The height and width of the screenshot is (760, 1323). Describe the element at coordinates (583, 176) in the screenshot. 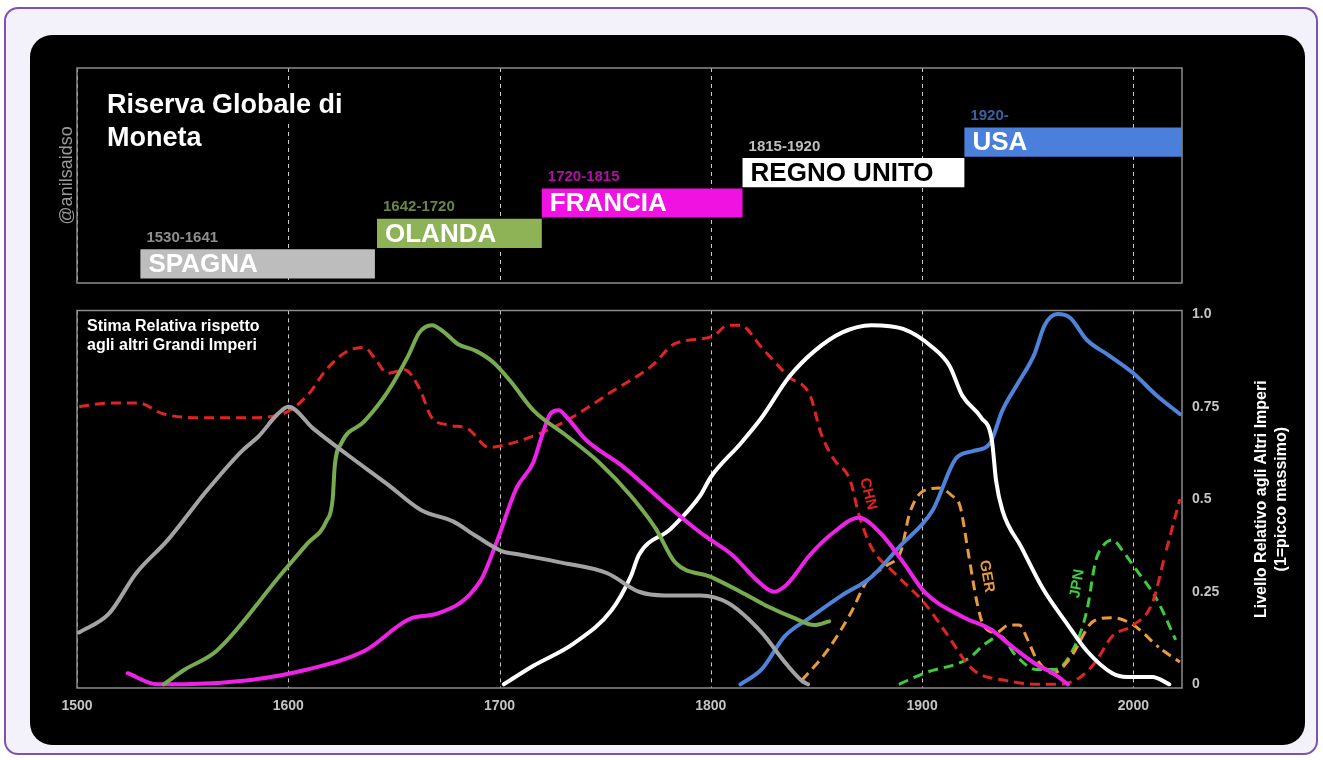

I see `data-label: 1720-1815` at that location.